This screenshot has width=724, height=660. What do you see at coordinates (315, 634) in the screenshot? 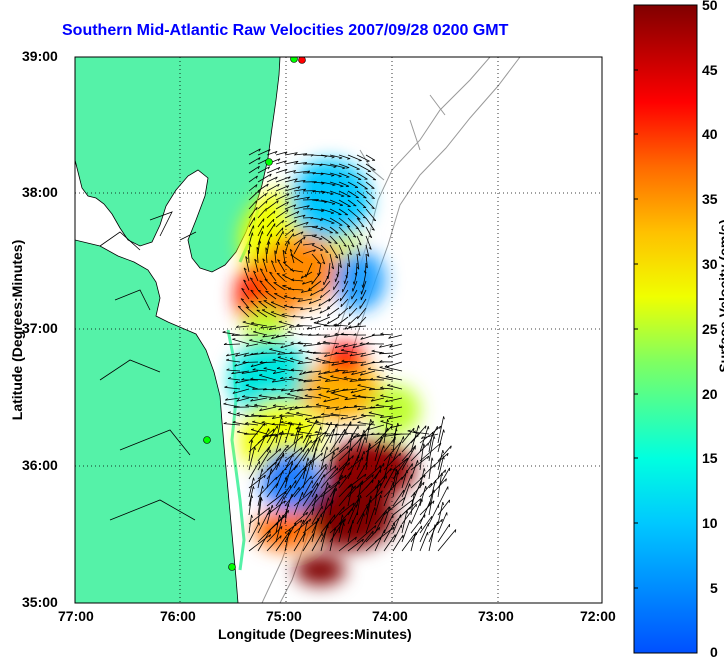
I see `x-axis-label: Longitude (Degrees:Minutes)` at bounding box center [315, 634].